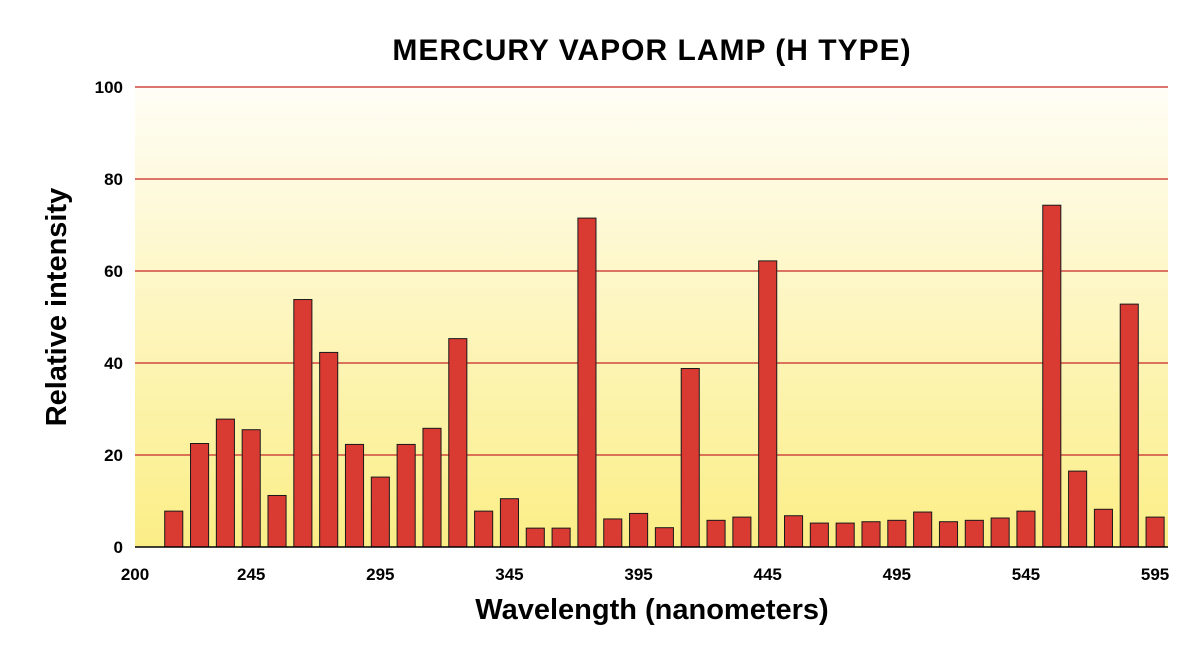 The height and width of the screenshot is (664, 1198). Describe the element at coordinates (118, 547) in the screenshot. I see `y-tick-label: 0` at that location.